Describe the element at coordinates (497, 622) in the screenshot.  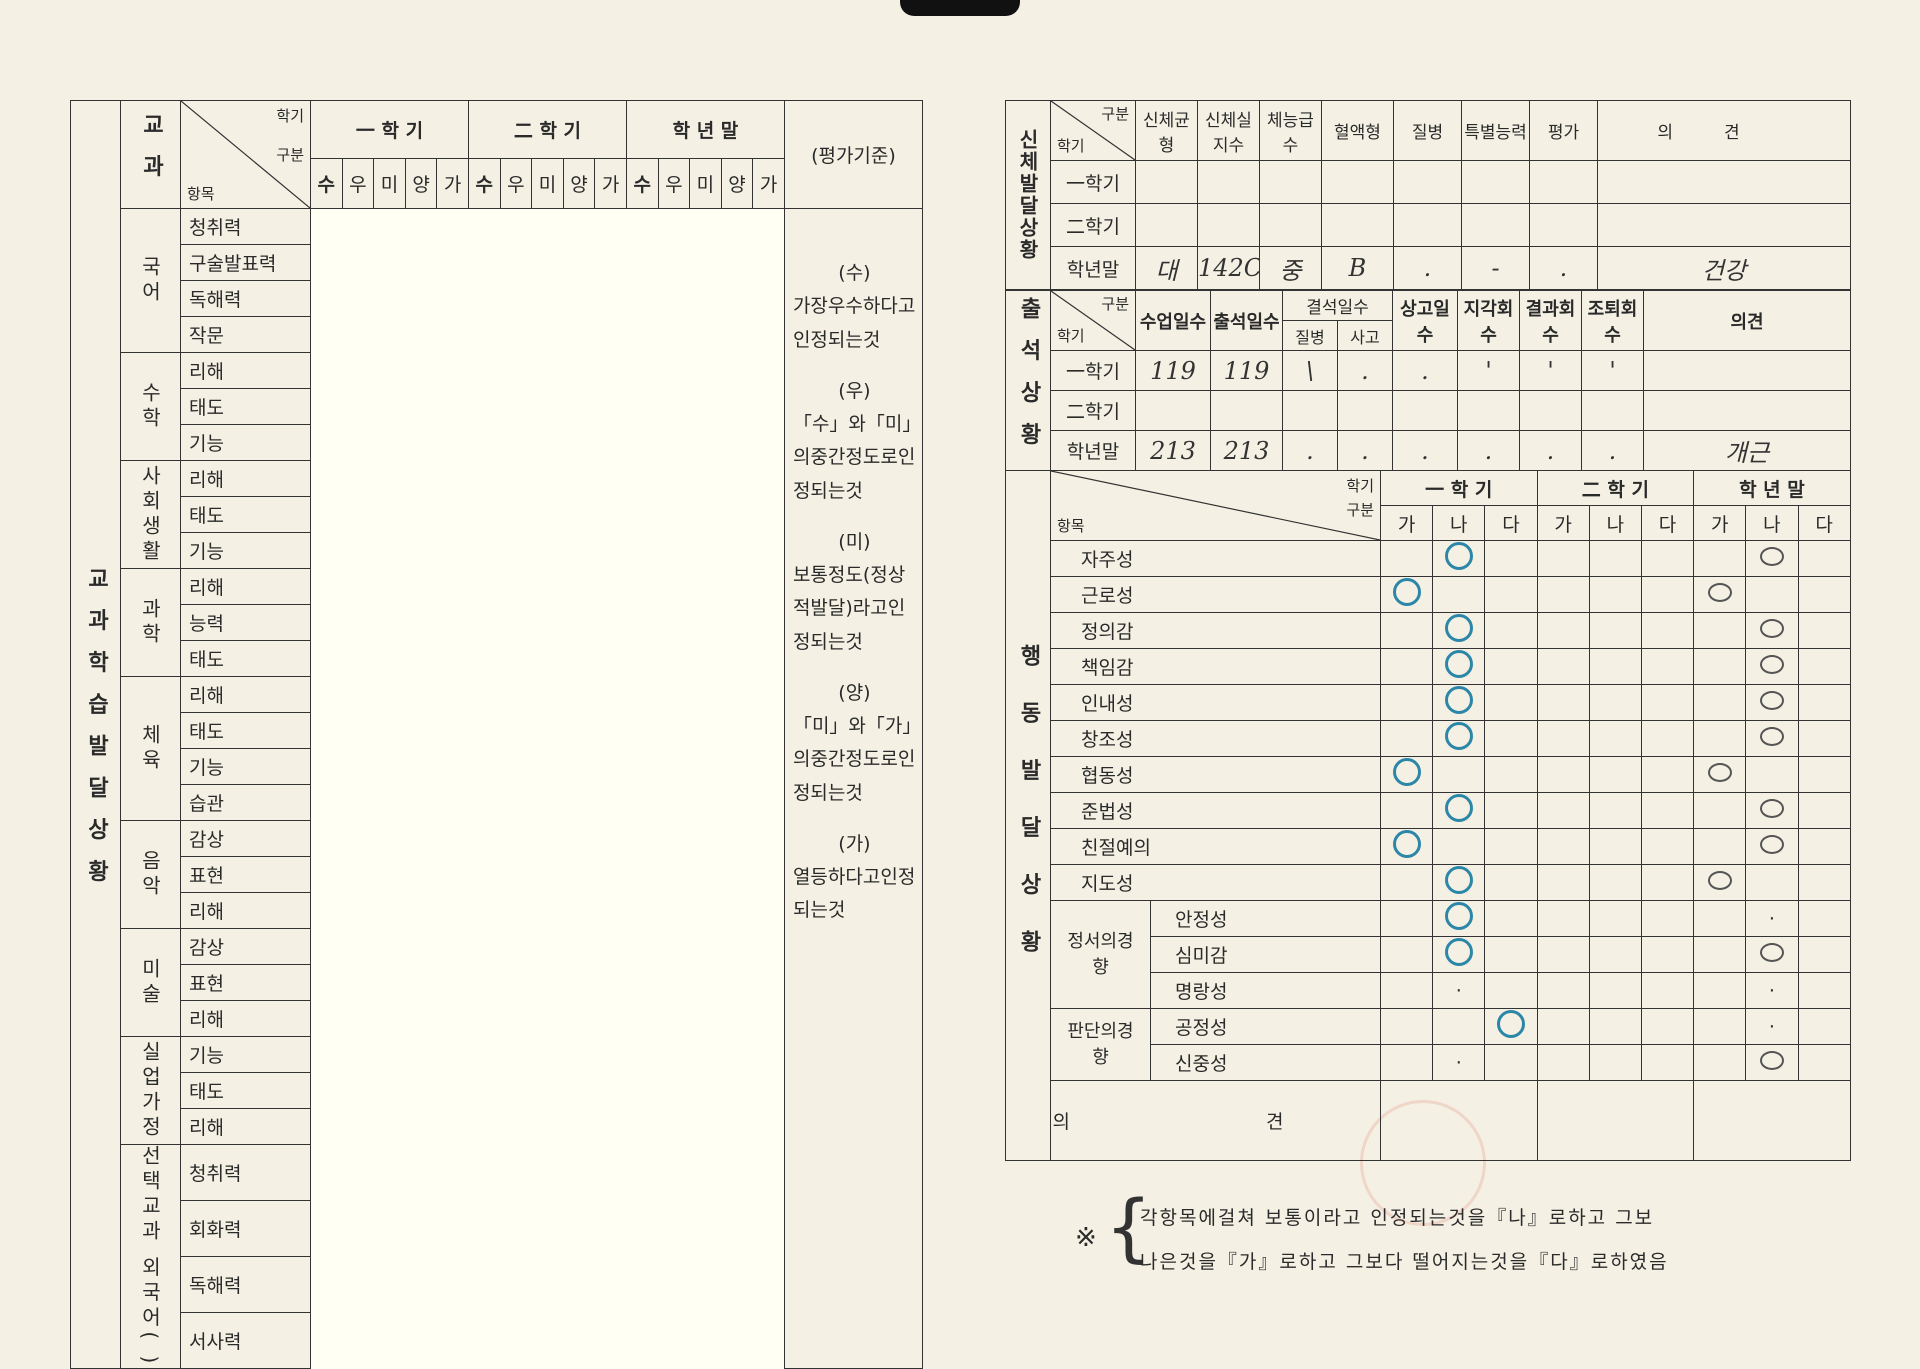
I see `subject-item-row: 능력` at that location.